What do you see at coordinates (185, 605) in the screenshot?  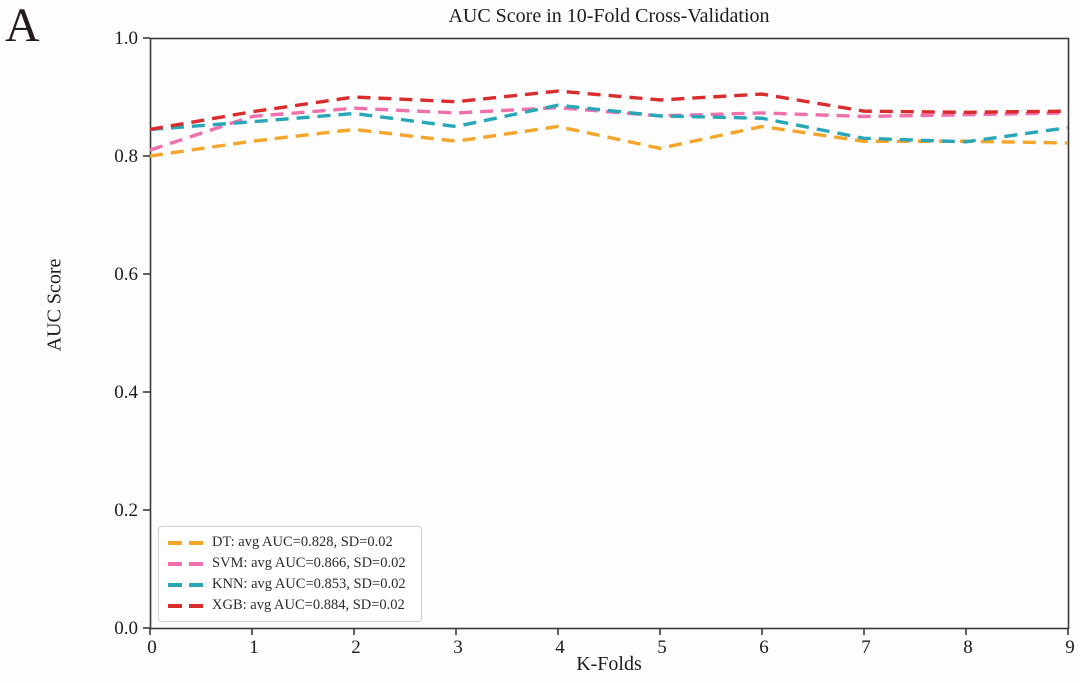 I see `xgb-line-swatch` at bounding box center [185, 605].